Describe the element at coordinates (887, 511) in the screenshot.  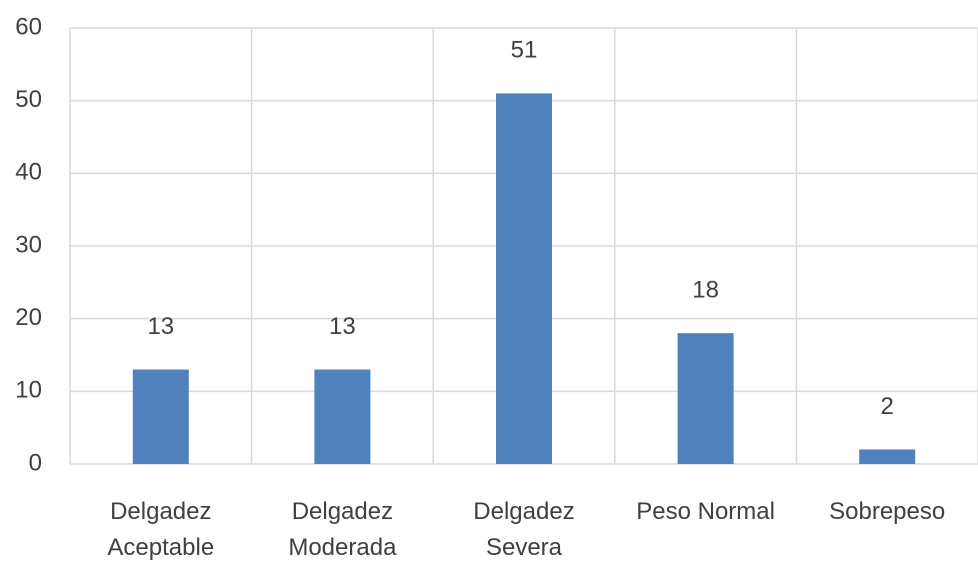
I see `x-tick-label: Sobrepeso` at that location.